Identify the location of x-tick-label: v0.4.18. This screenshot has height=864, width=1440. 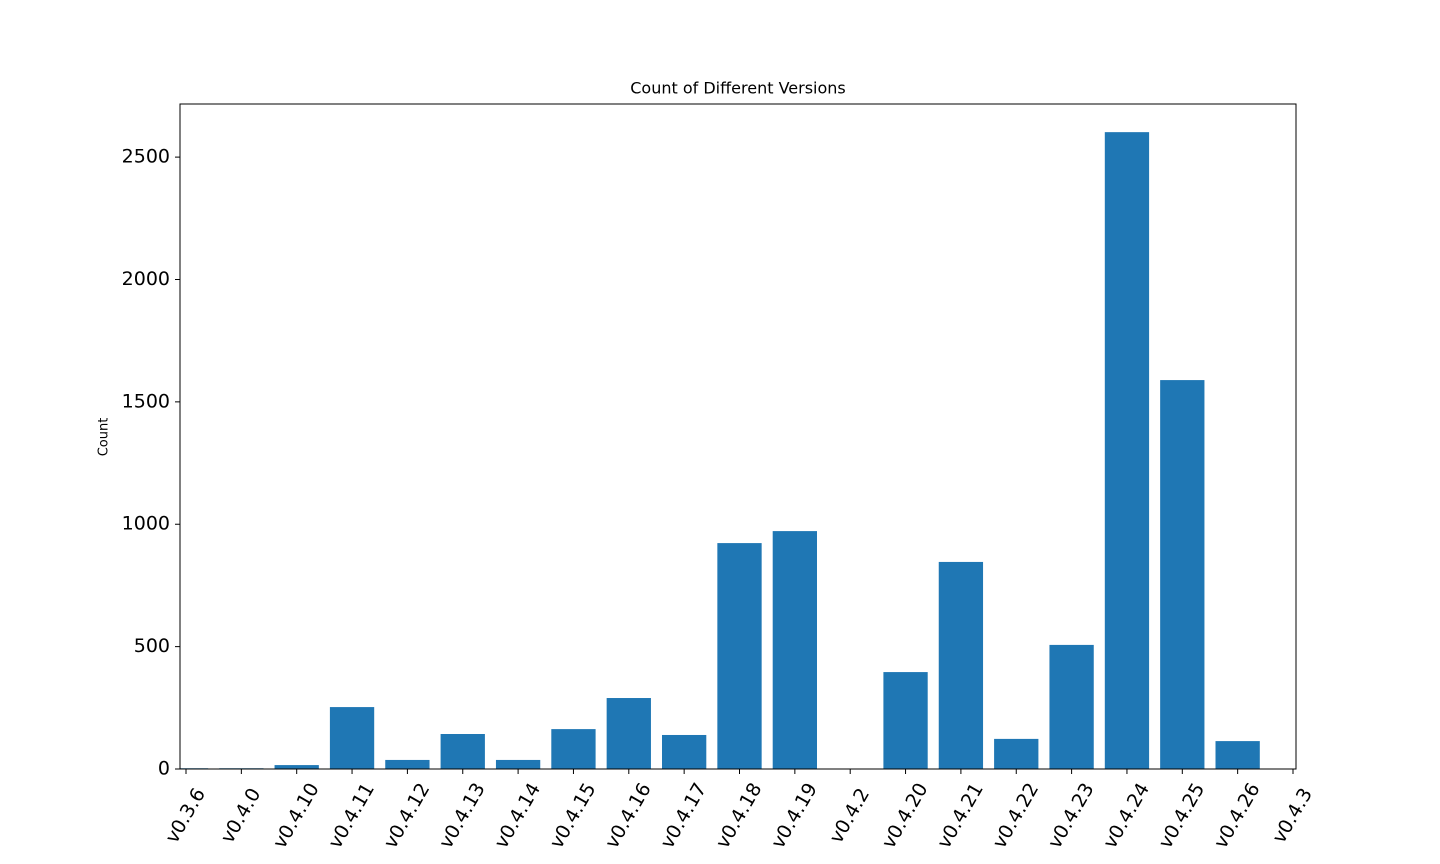
(739, 815).